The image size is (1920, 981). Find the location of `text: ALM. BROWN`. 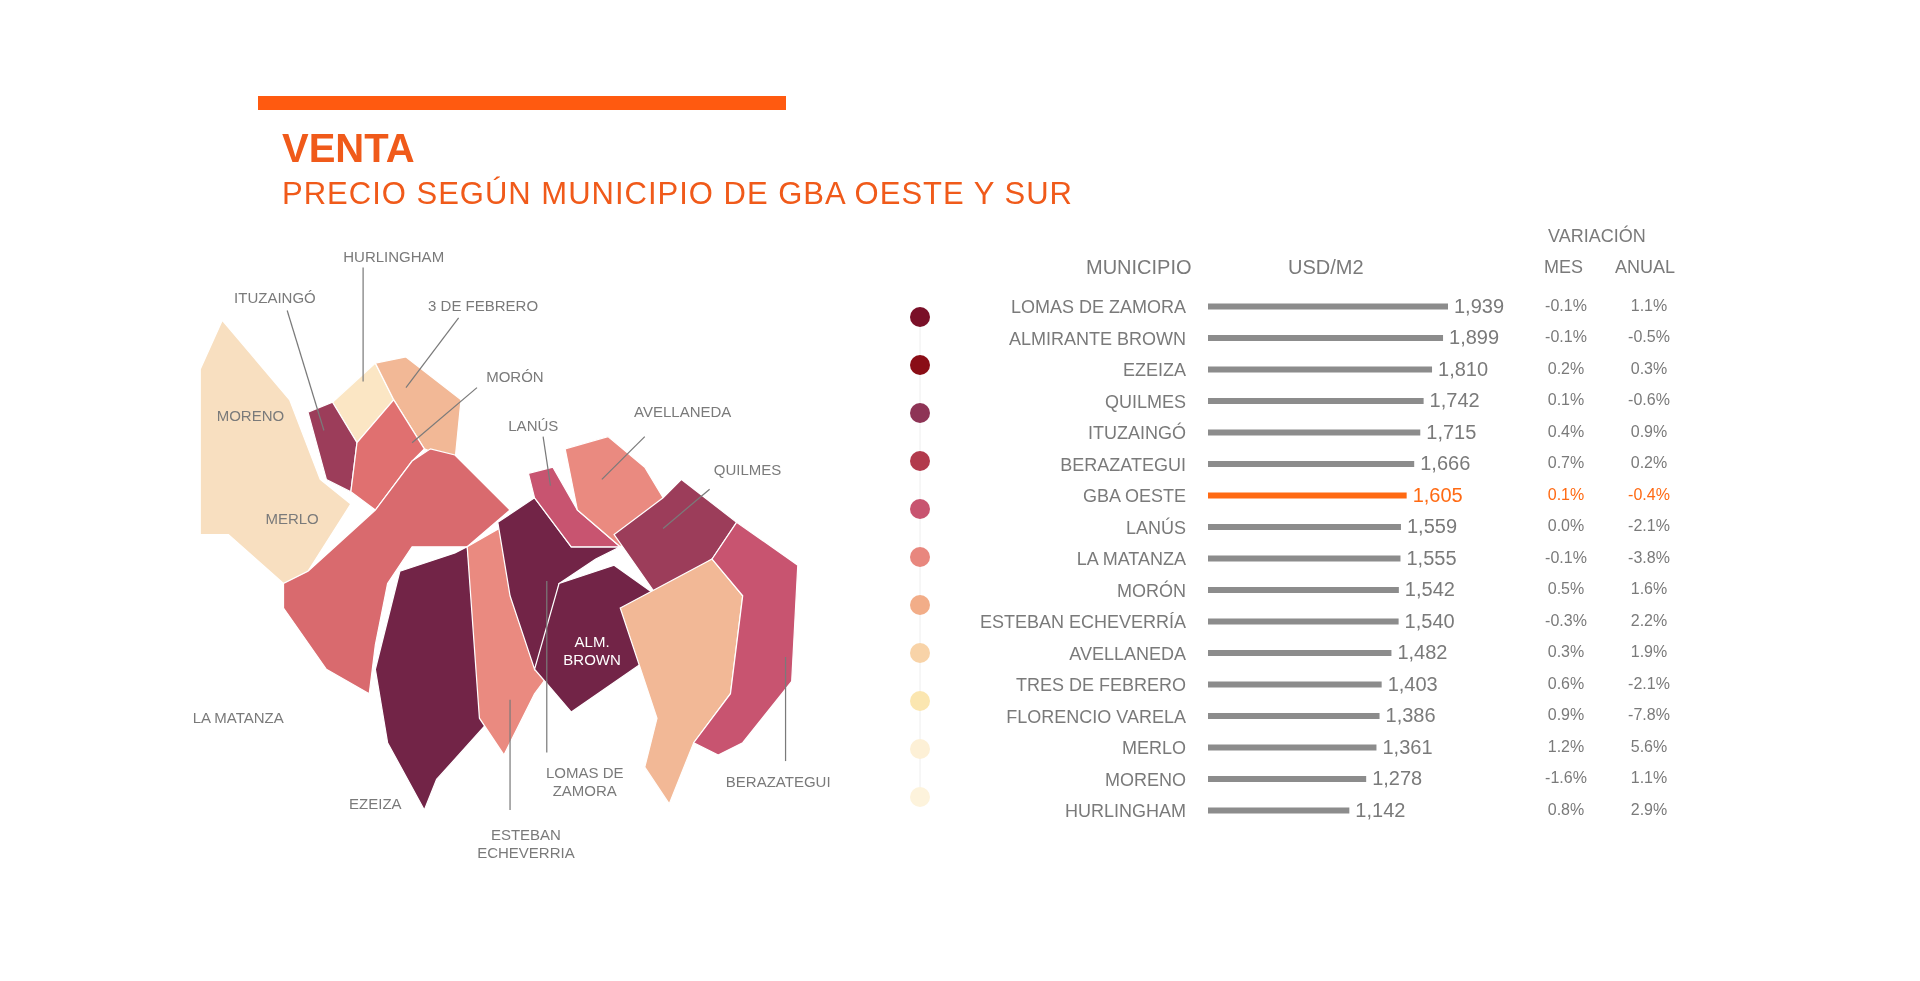

text: ALM. BROWN is located at coordinates (592, 651).